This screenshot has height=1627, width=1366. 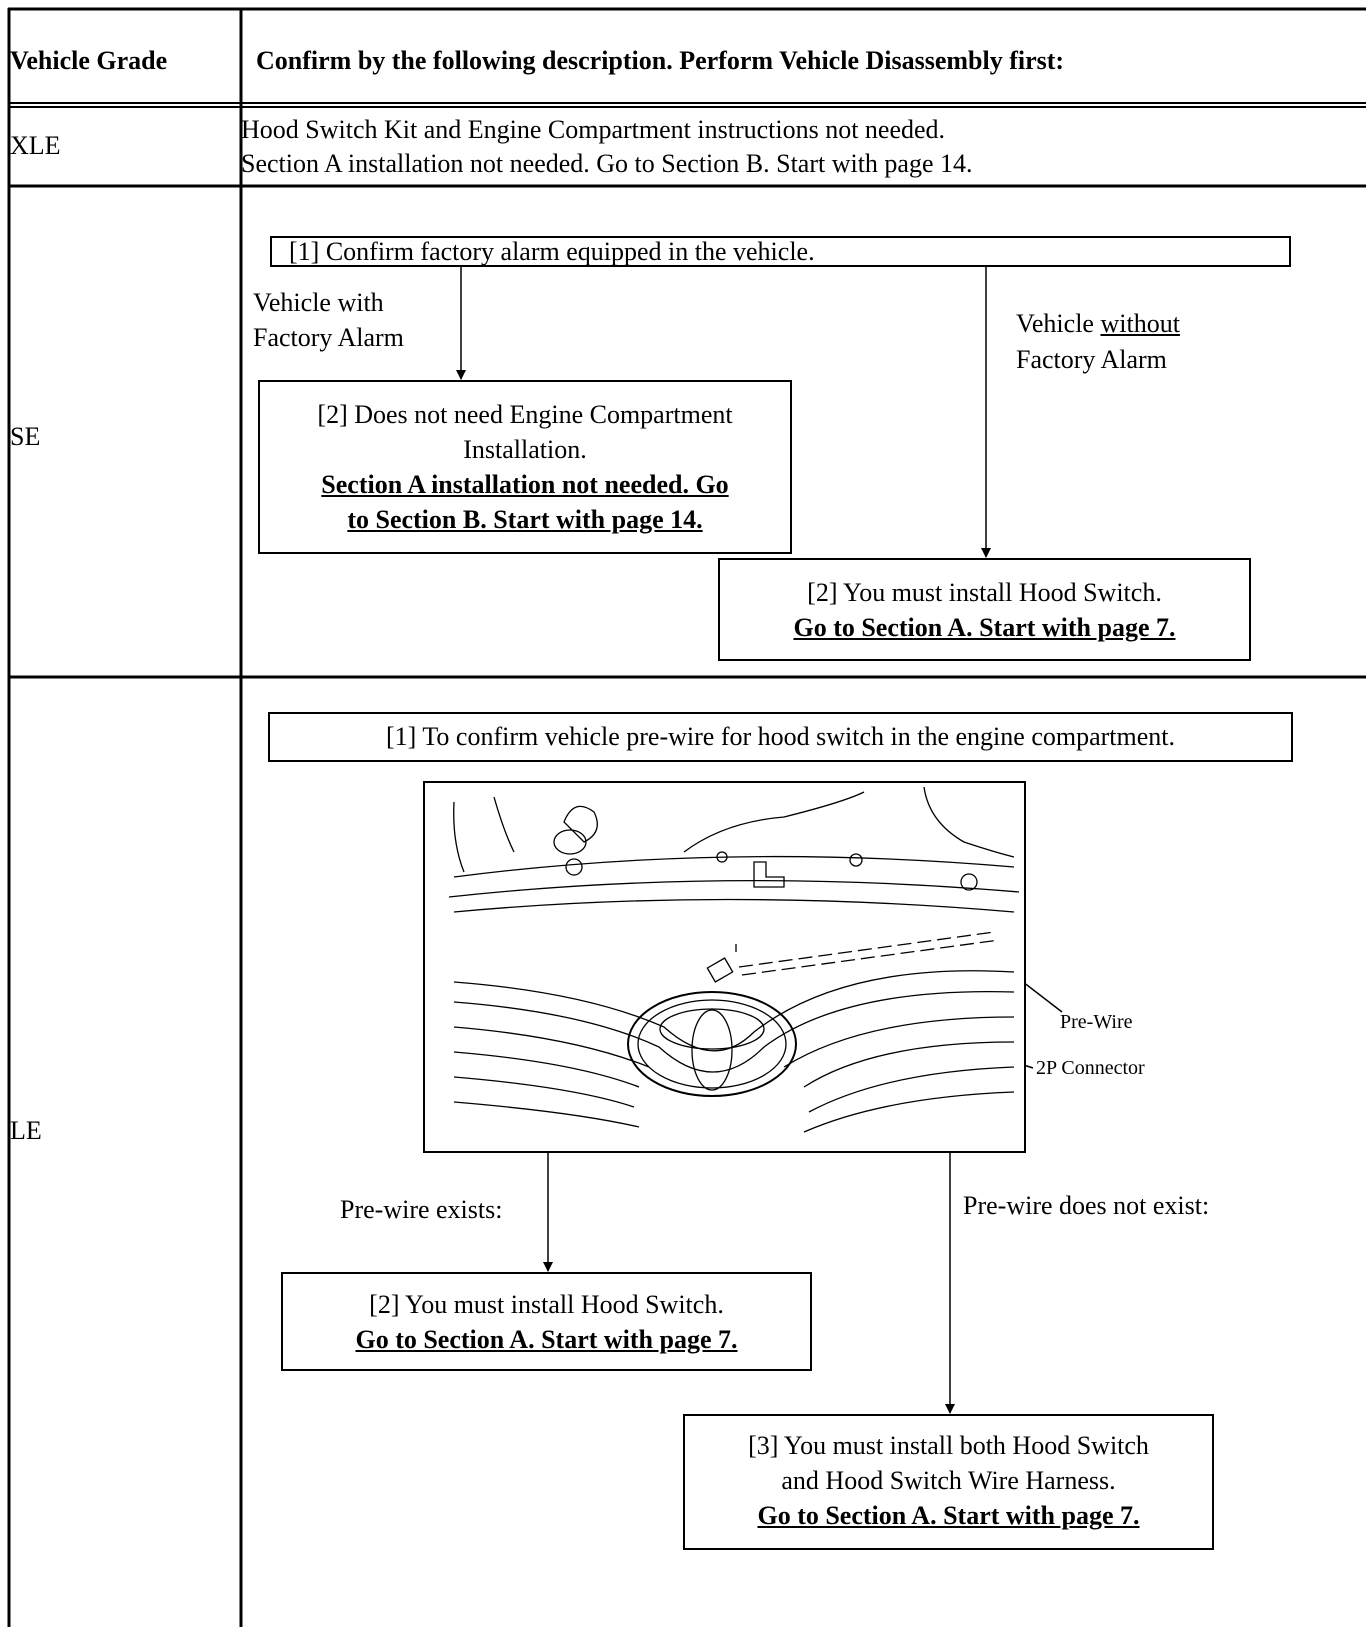 What do you see at coordinates (525, 449) in the screenshot?
I see `result-line: Installation.` at bounding box center [525, 449].